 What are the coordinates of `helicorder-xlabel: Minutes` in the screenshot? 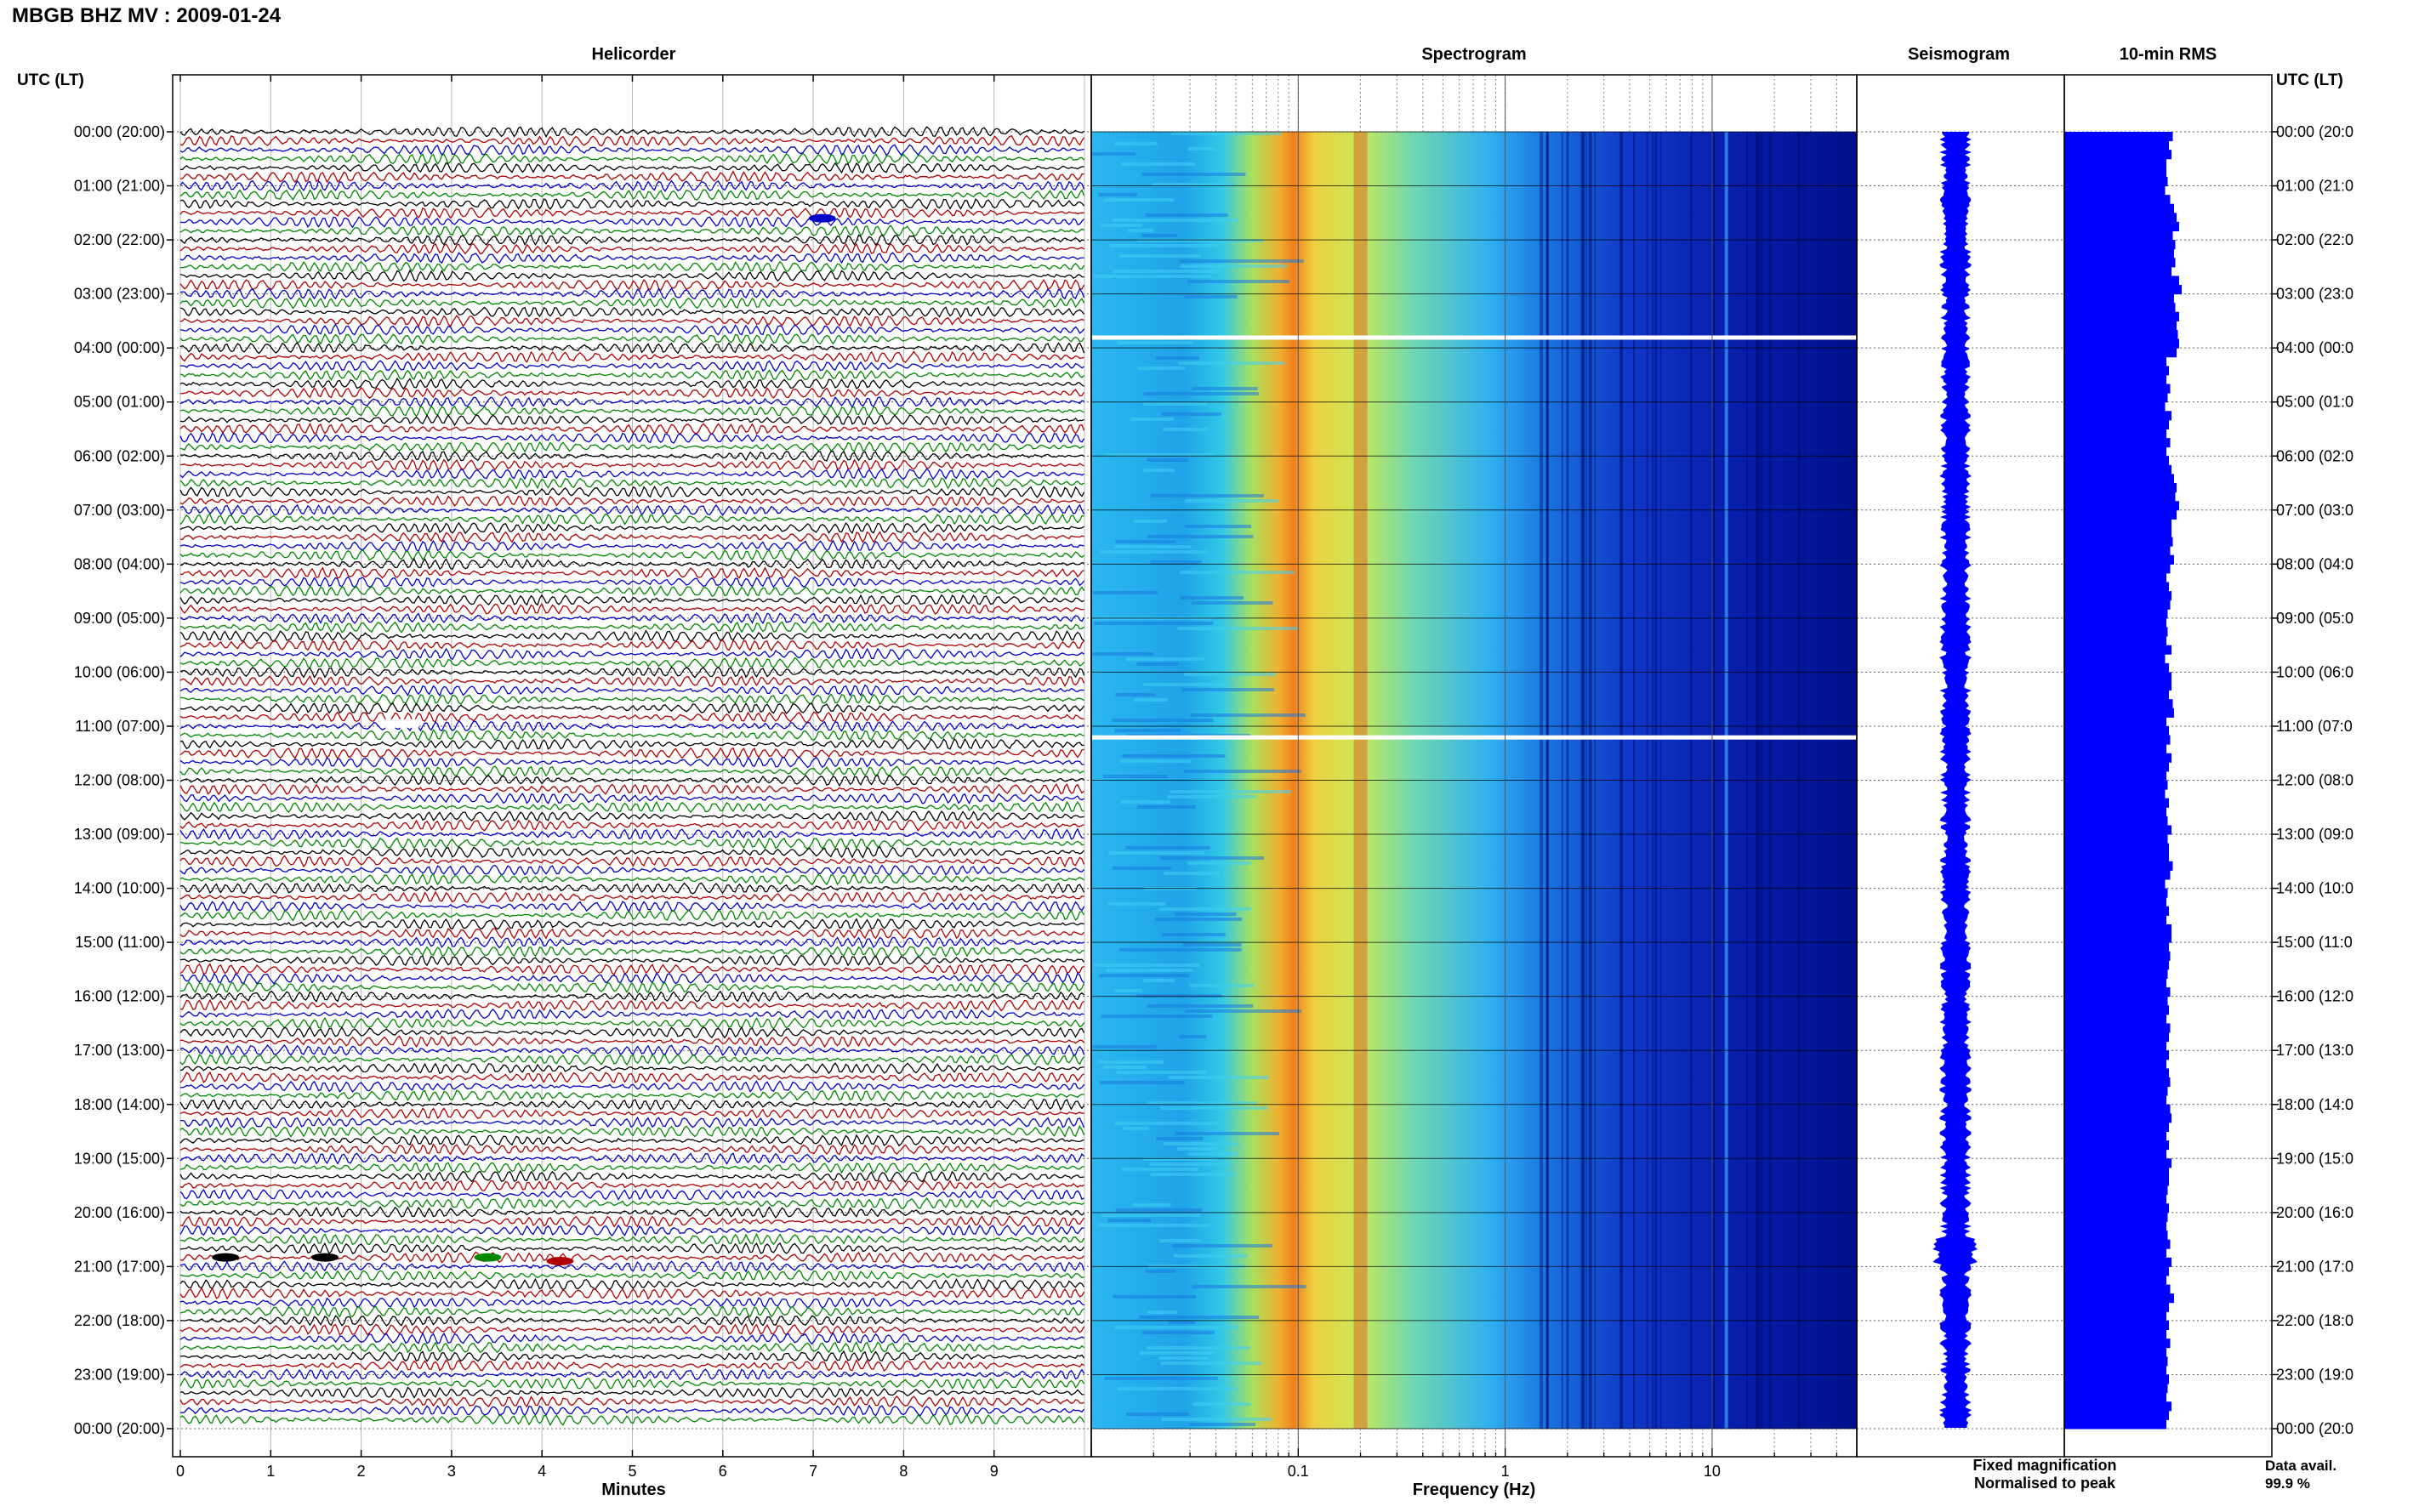 It's located at (633, 1490).